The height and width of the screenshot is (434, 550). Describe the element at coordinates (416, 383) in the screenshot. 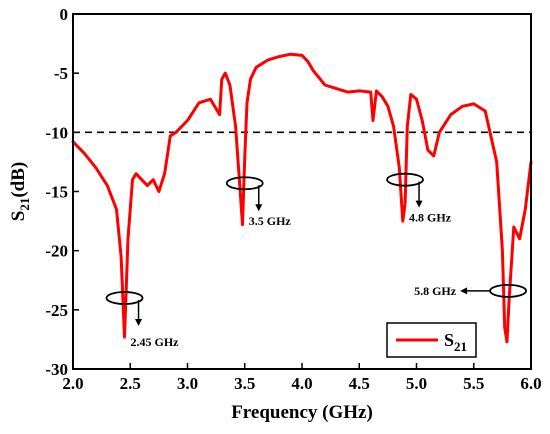

I see `x-tick-label: 5.0` at that location.